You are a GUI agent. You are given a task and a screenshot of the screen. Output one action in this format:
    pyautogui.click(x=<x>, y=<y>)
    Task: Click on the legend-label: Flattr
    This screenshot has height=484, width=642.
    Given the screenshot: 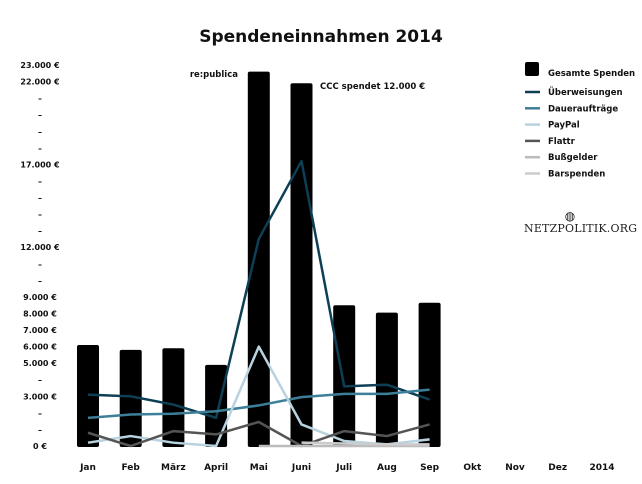 What is the action you would take?
    pyautogui.click(x=562, y=142)
    